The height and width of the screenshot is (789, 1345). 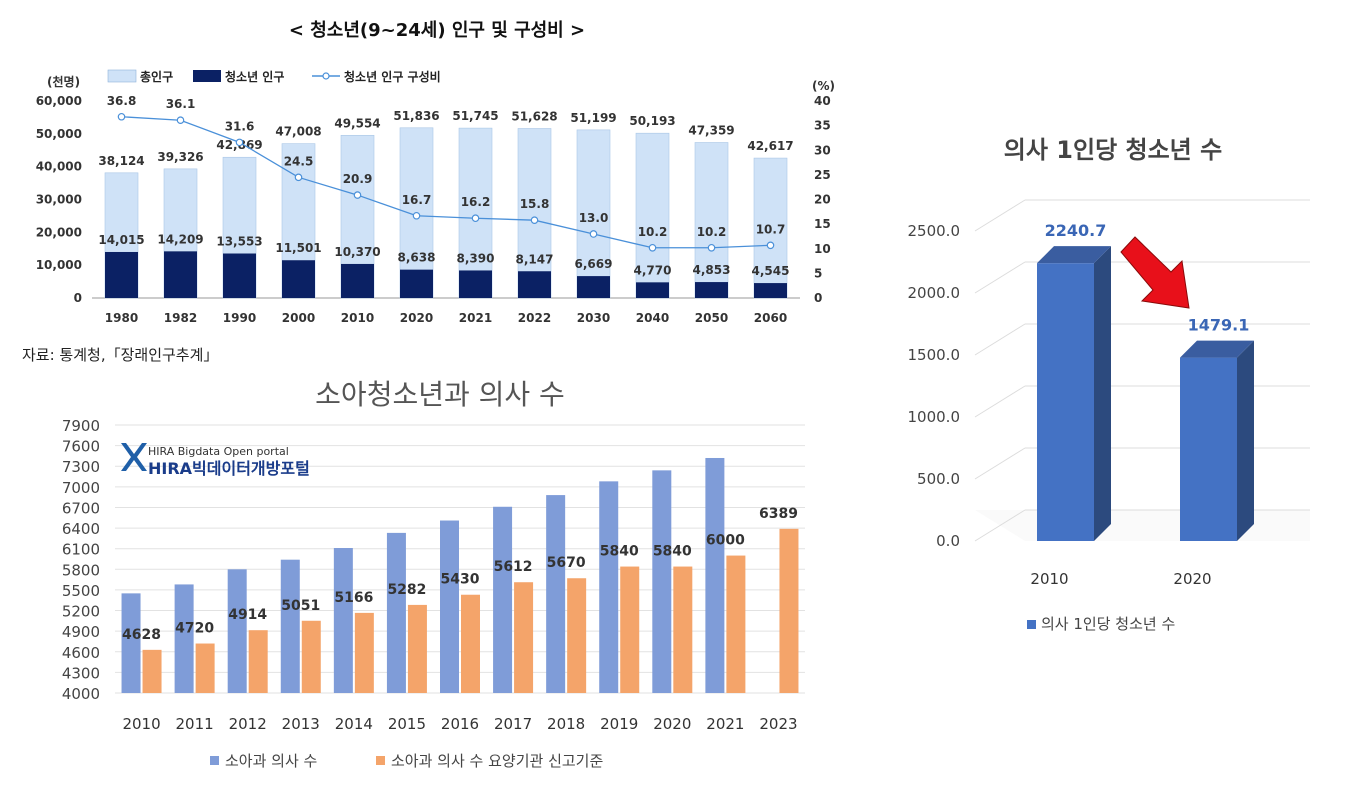 I want to click on x-tick-label: 2020, so click(x=672, y=724).